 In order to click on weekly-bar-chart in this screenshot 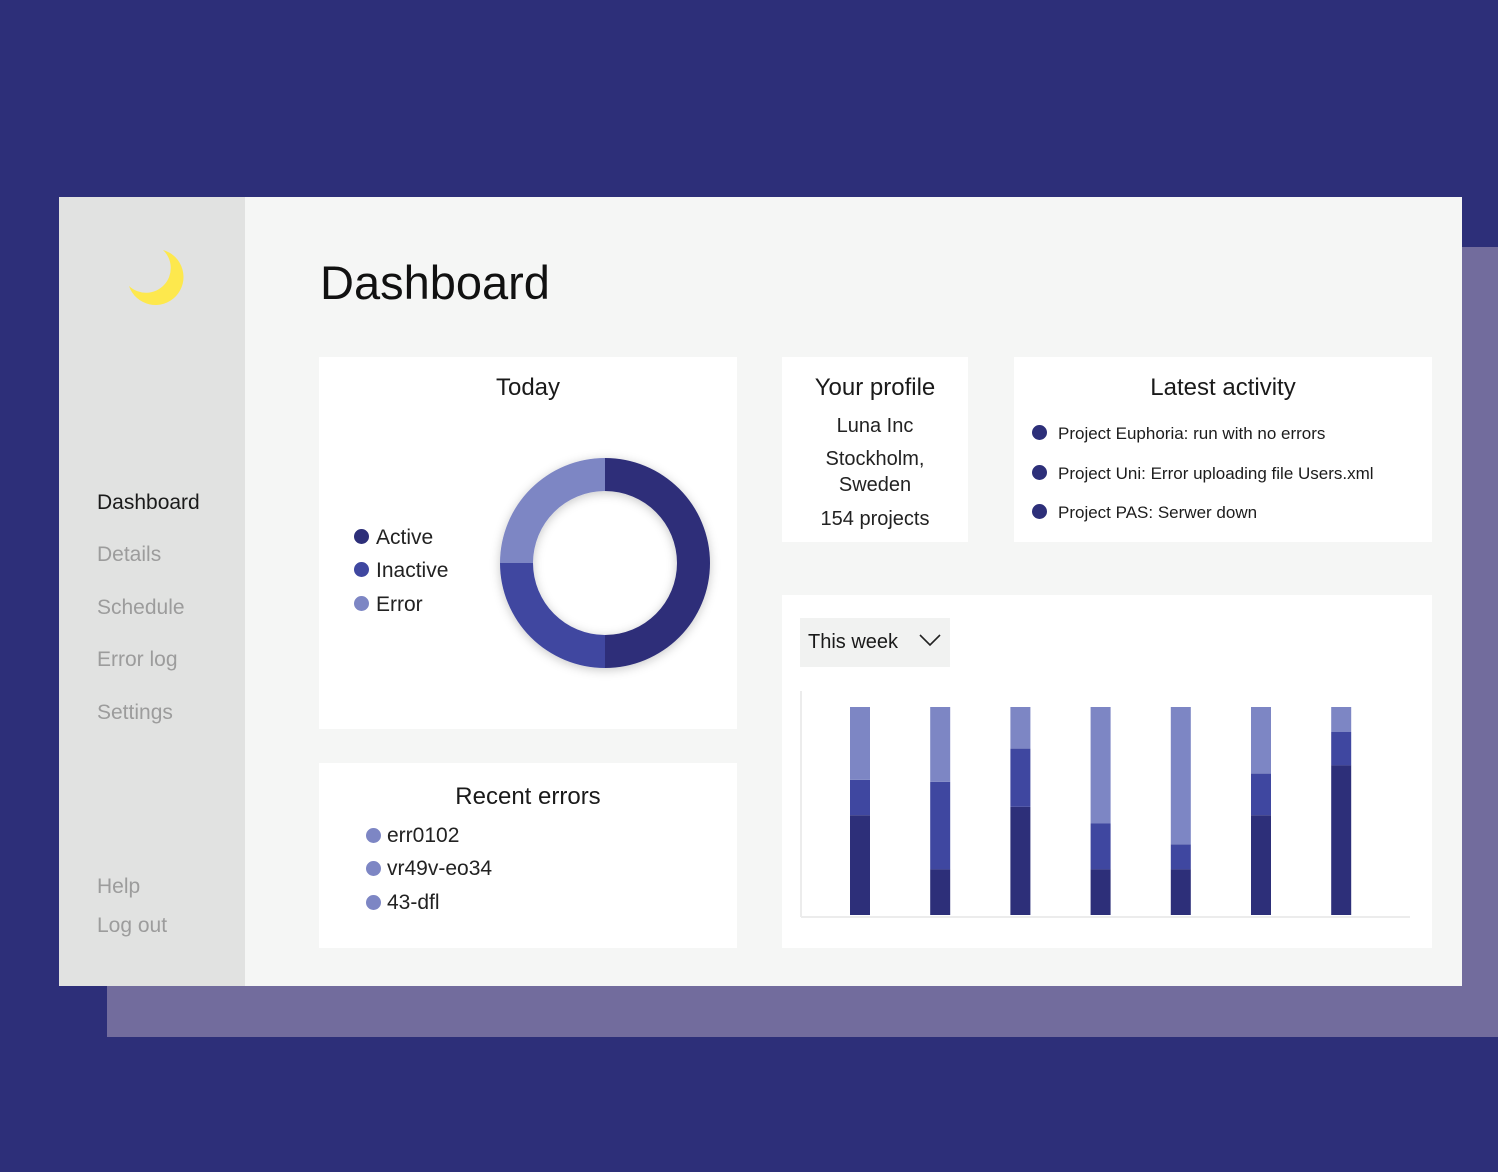, I will do `click(1105, 804)`.